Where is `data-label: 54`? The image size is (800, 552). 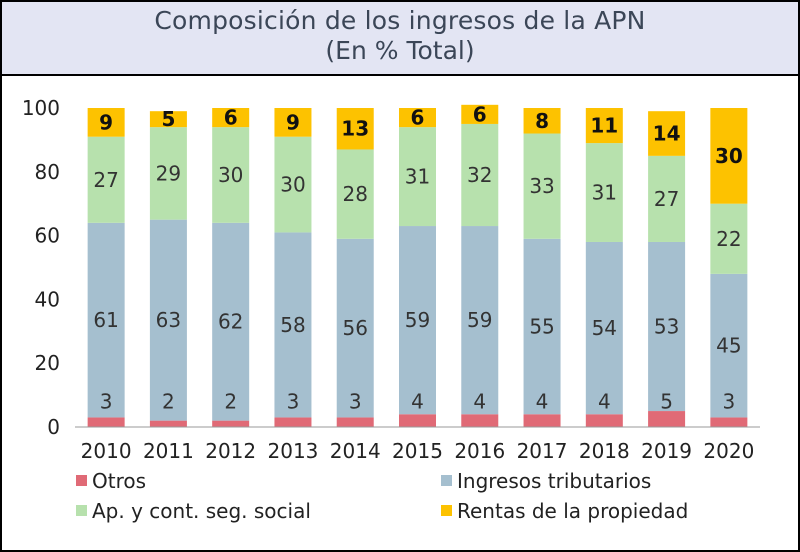 data-label: 54 is located at coordinates (604, 328).